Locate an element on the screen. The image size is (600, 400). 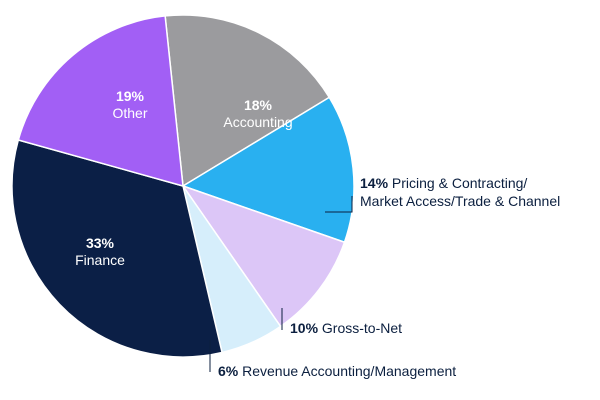
pie-slice-accounting is located at coordinates (247, 101).